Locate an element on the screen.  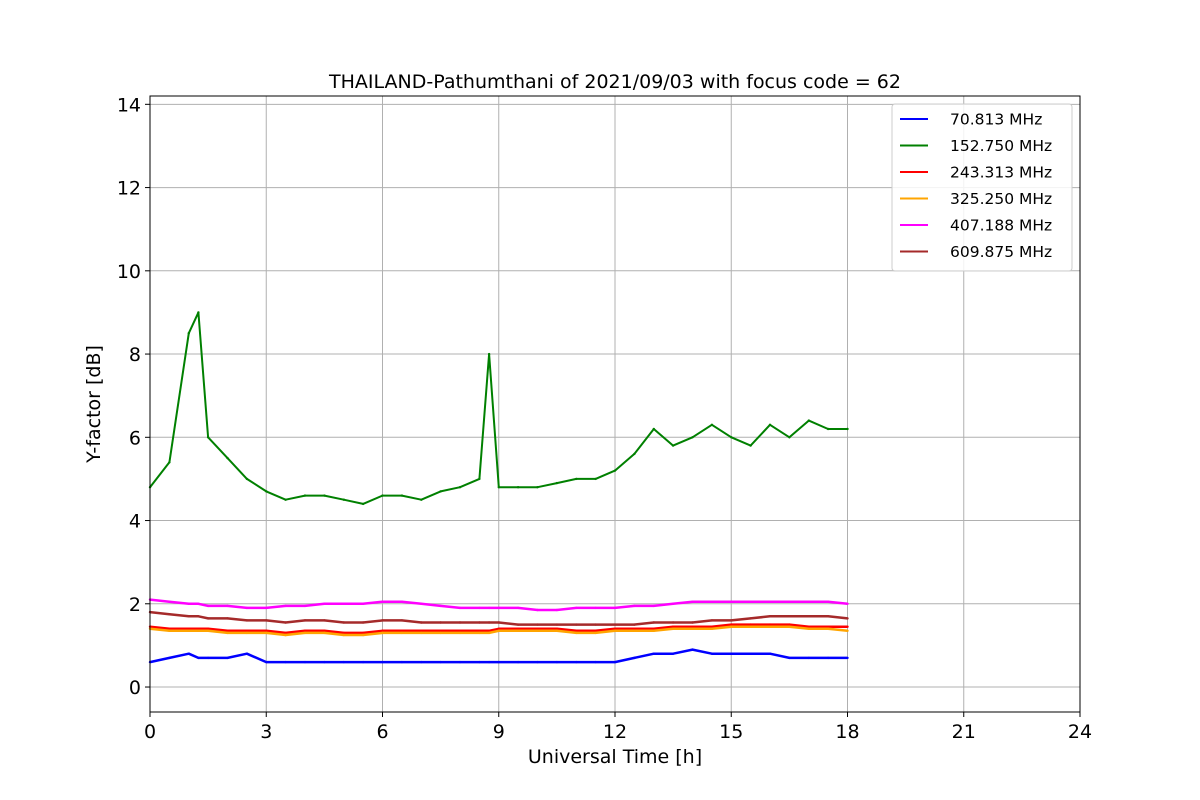
x-axis-label: Universal Time [h] is located at coordinates (615, 757).